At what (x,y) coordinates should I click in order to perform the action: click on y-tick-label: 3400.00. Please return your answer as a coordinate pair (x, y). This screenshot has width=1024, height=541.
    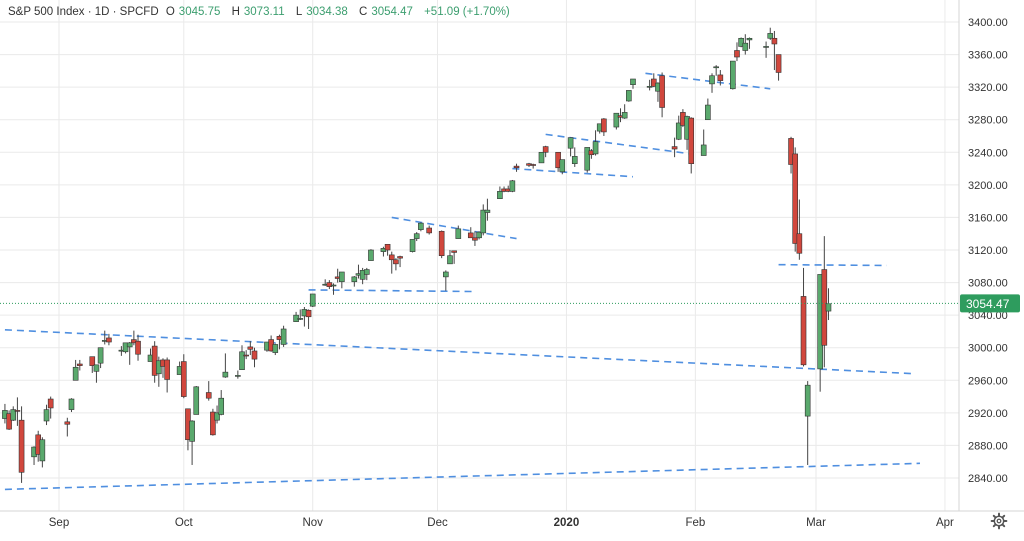
    Looking at the image, I should click on (988, 23).